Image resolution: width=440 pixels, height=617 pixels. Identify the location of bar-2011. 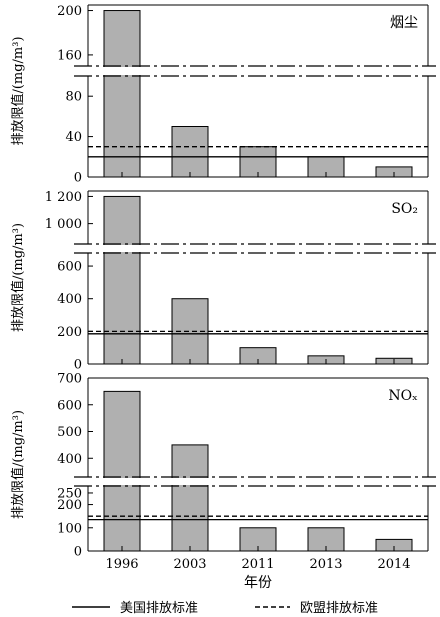
(258, 162).